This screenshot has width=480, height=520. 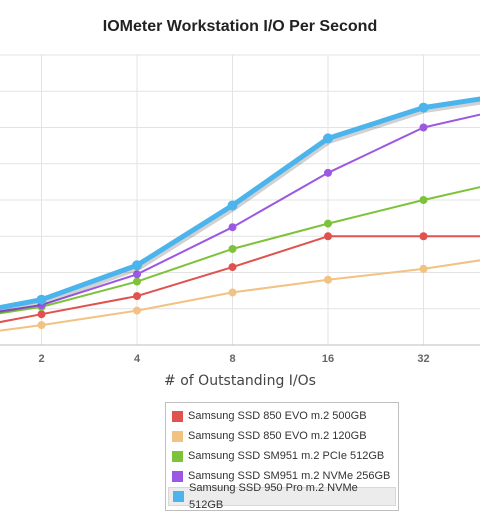 What do you see at coordinates (328, 359) in the screenshot?
I see `x-tick-label: 16` at bounding box center [328, 359].